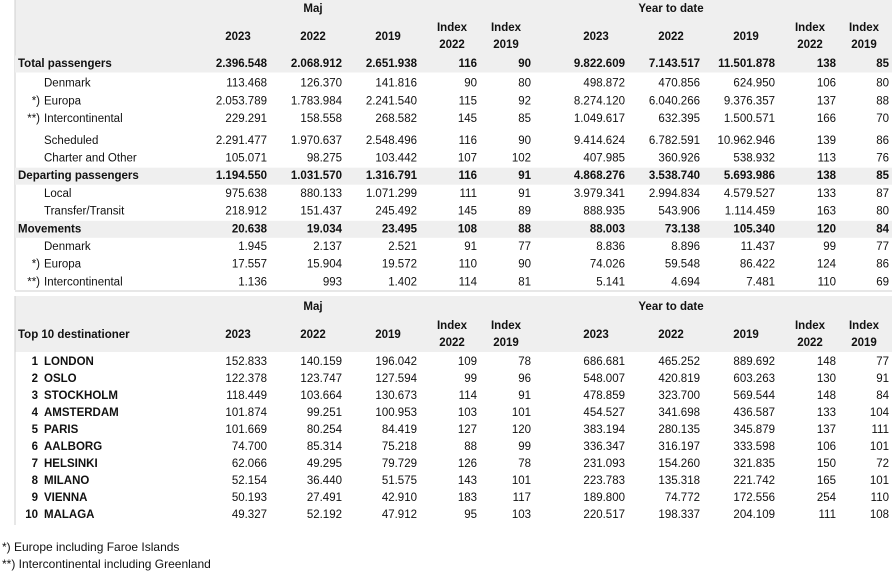  Describe the element at coordinates (754, 413) in the screenshot. I see `cell: 436.587` at that location.